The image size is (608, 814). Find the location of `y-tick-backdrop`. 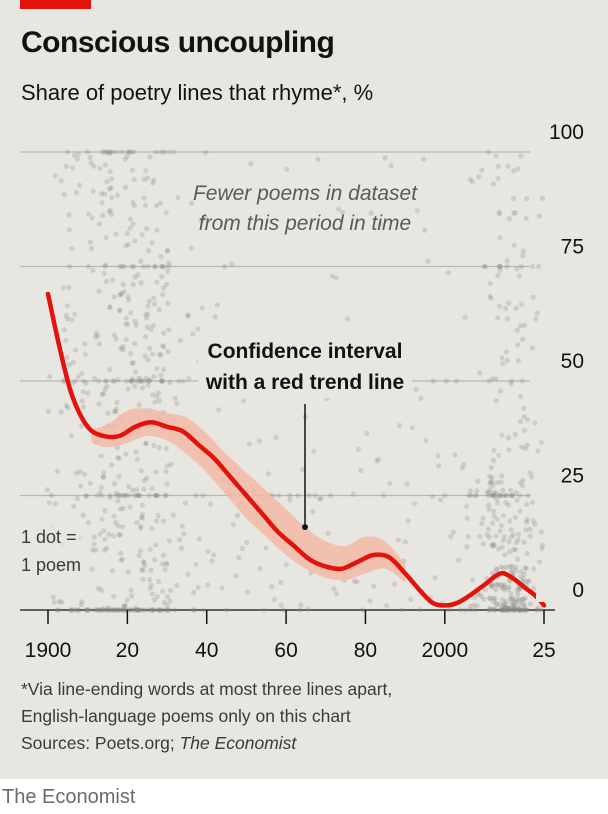

y-tick-backdrop is located at coordinates (562, 589).